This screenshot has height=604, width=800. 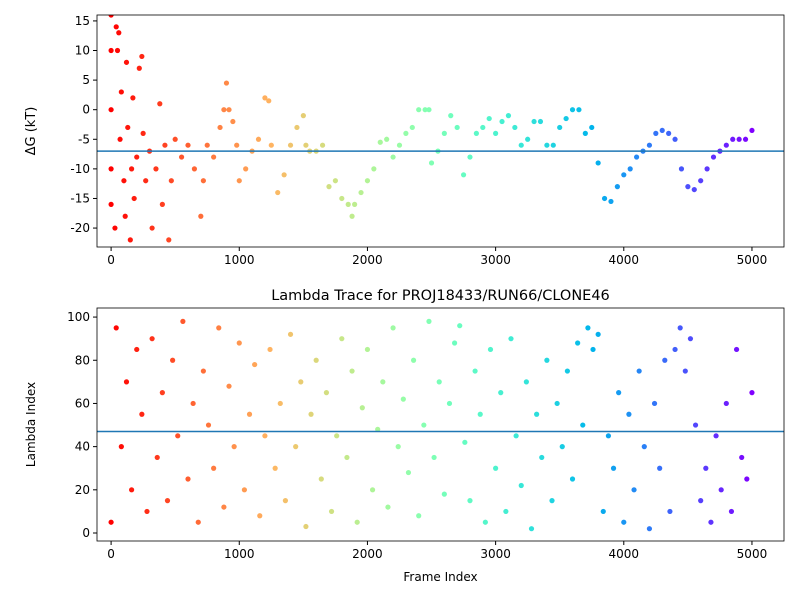 What do you see at coordinates (80, 228) in the screenshot?
I see `y-tick-label: -20` at bounding box center [80, 228].